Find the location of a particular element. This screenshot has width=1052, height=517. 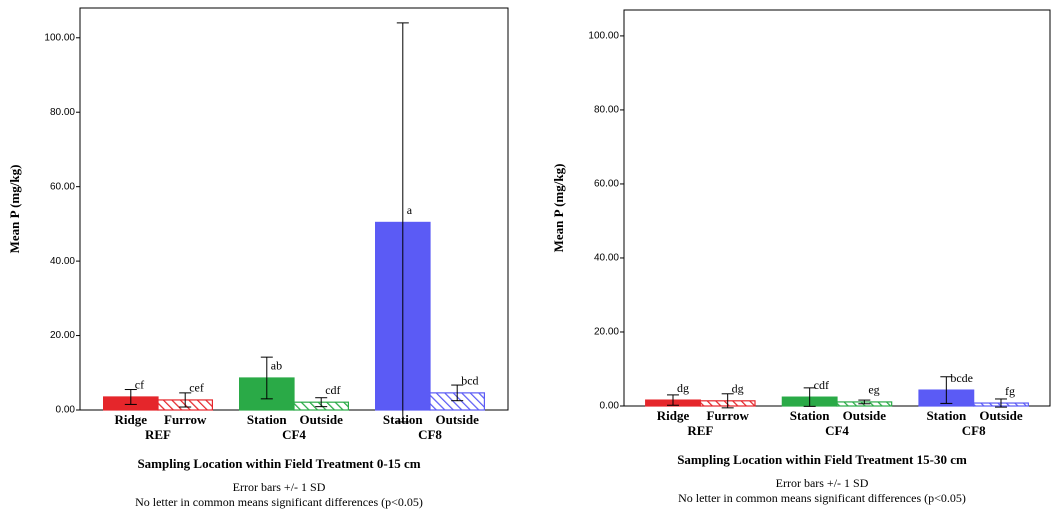

significance-letter: a is located at coordinates (410, 210).